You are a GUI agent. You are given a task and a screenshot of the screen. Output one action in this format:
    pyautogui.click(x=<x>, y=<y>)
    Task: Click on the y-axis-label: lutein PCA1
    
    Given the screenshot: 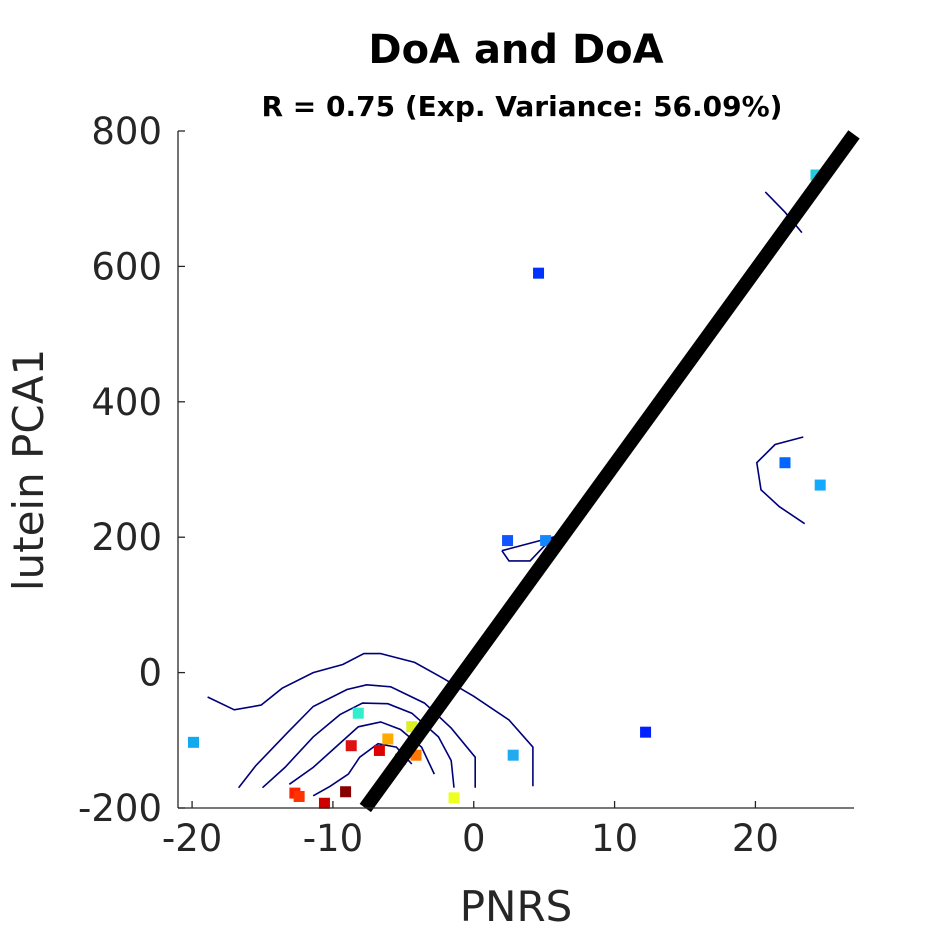 What is the action you would take?
    pyautogui.click(x=28, y=470)
    